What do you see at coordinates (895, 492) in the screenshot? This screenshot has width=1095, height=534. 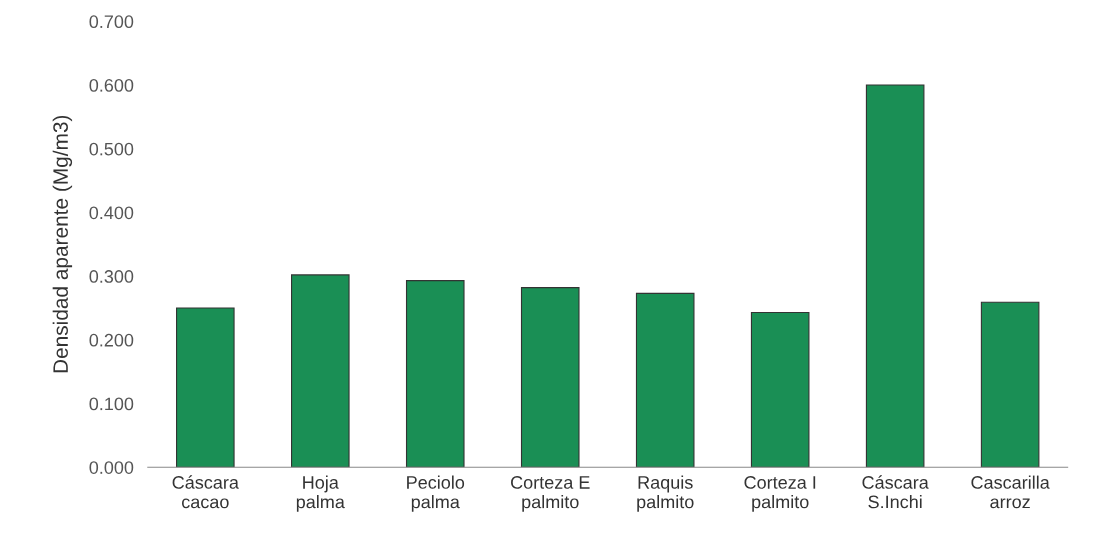 I see `x-tick-label: Cáscara S.Inchi` at bounding box center [895, 492].